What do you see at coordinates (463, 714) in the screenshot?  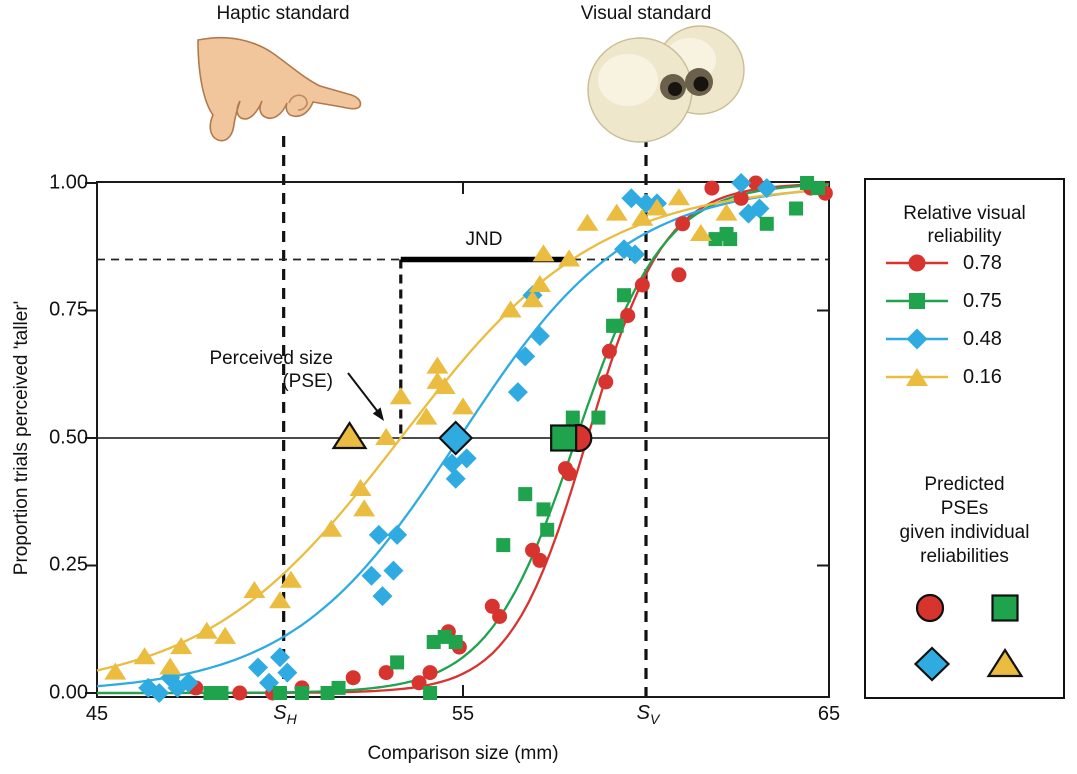 I see `x-tick-55: 55` at bounding box center [463, 714].